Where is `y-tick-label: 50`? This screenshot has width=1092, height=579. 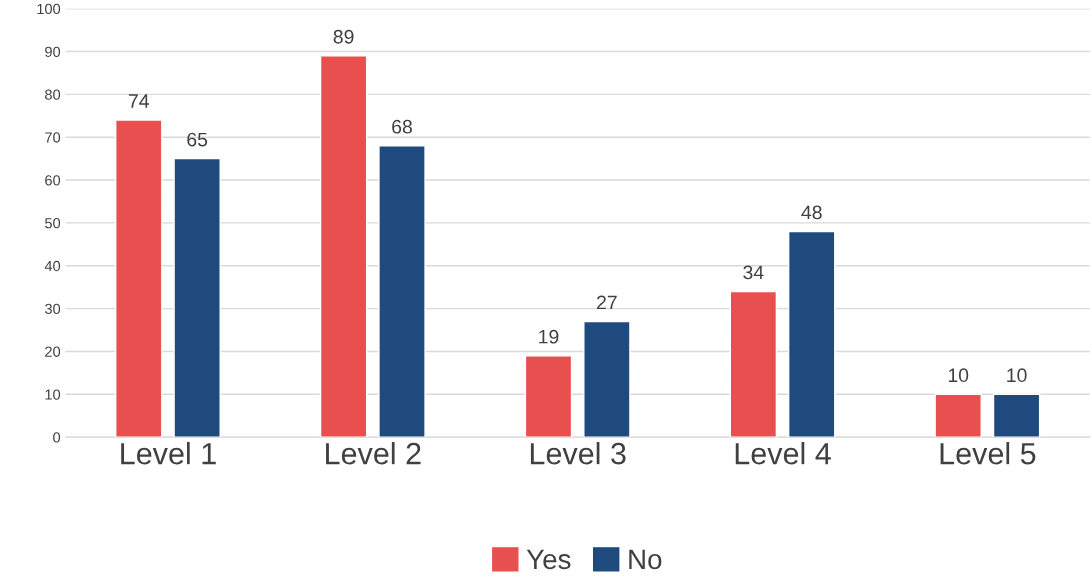 y-tick-label: 50 is located at coordinates (53, 223).